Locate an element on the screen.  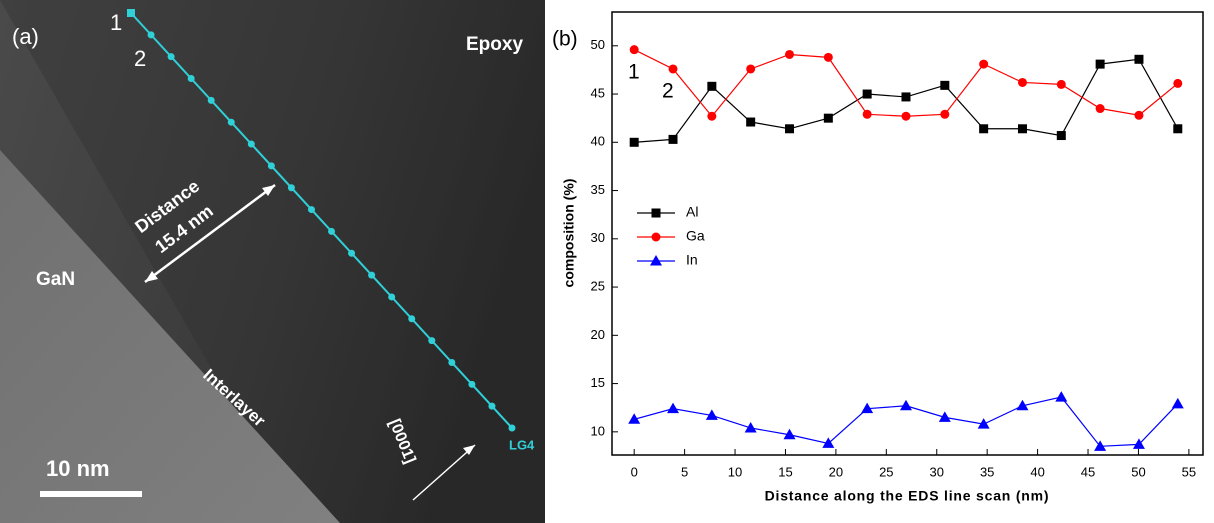
x-tick-label: 45 is located at coordinates (1088, 471).